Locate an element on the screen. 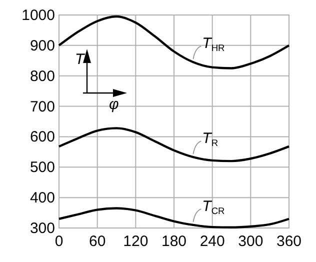 The width and height of the screenshot is (316, 262). y-tick-label: 800 is located at coordinates (42, 76).